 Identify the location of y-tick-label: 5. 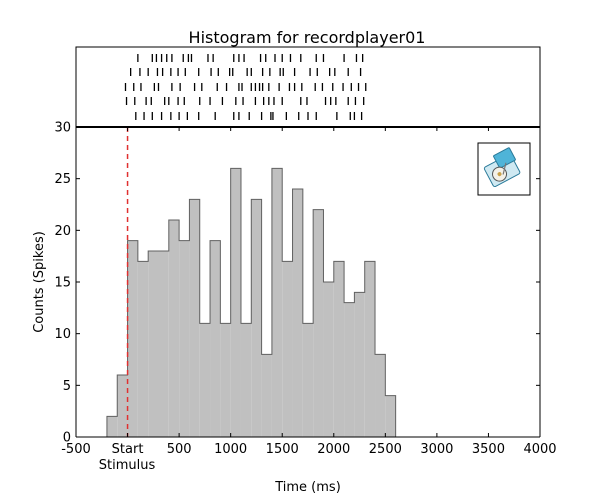
(67, 386).